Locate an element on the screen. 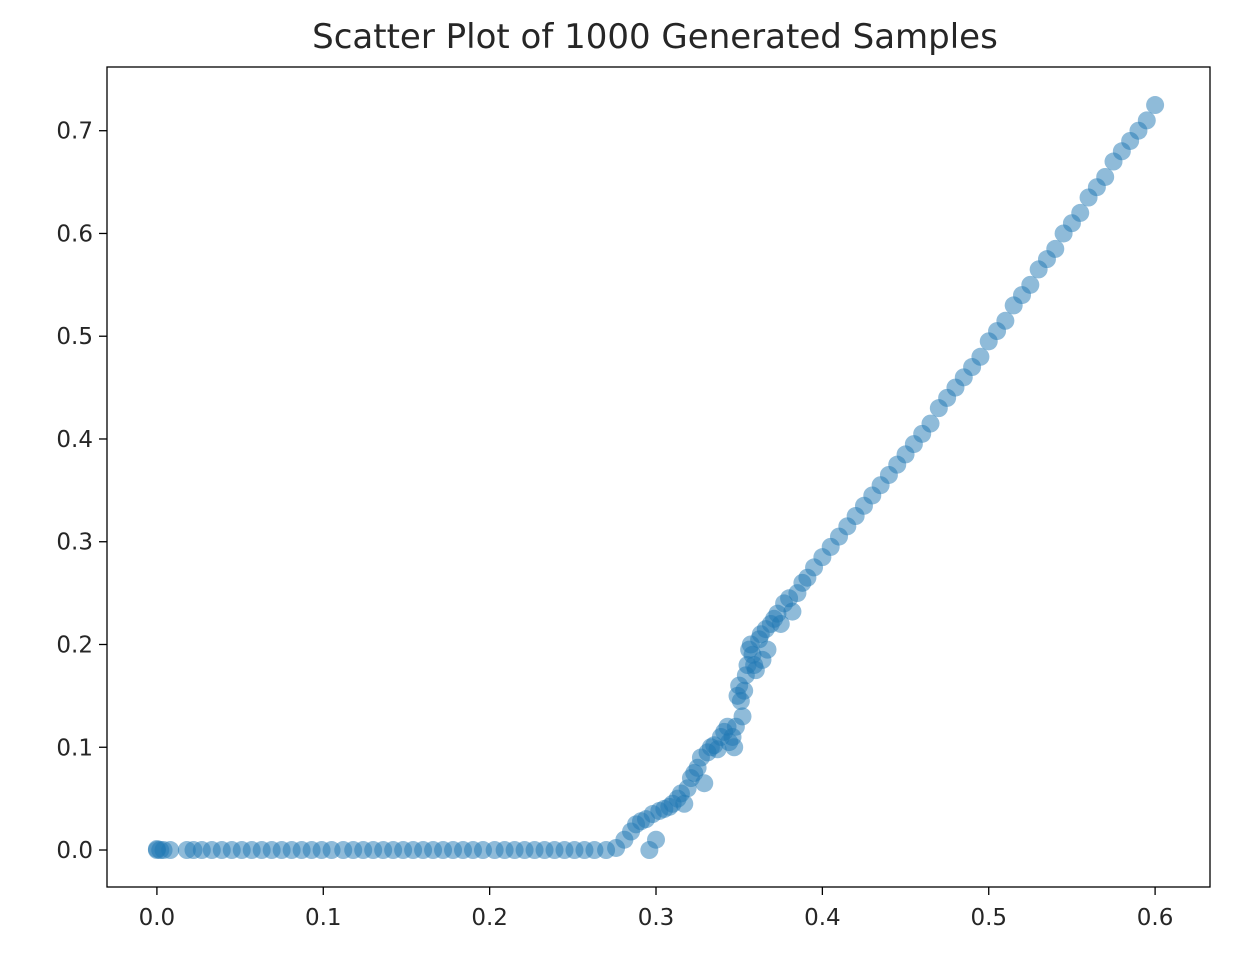  y-axis: 0.0 0.1 0.2 0.3 0.4 0.5 0.6 0.7 is located at coordinates (81, 491).